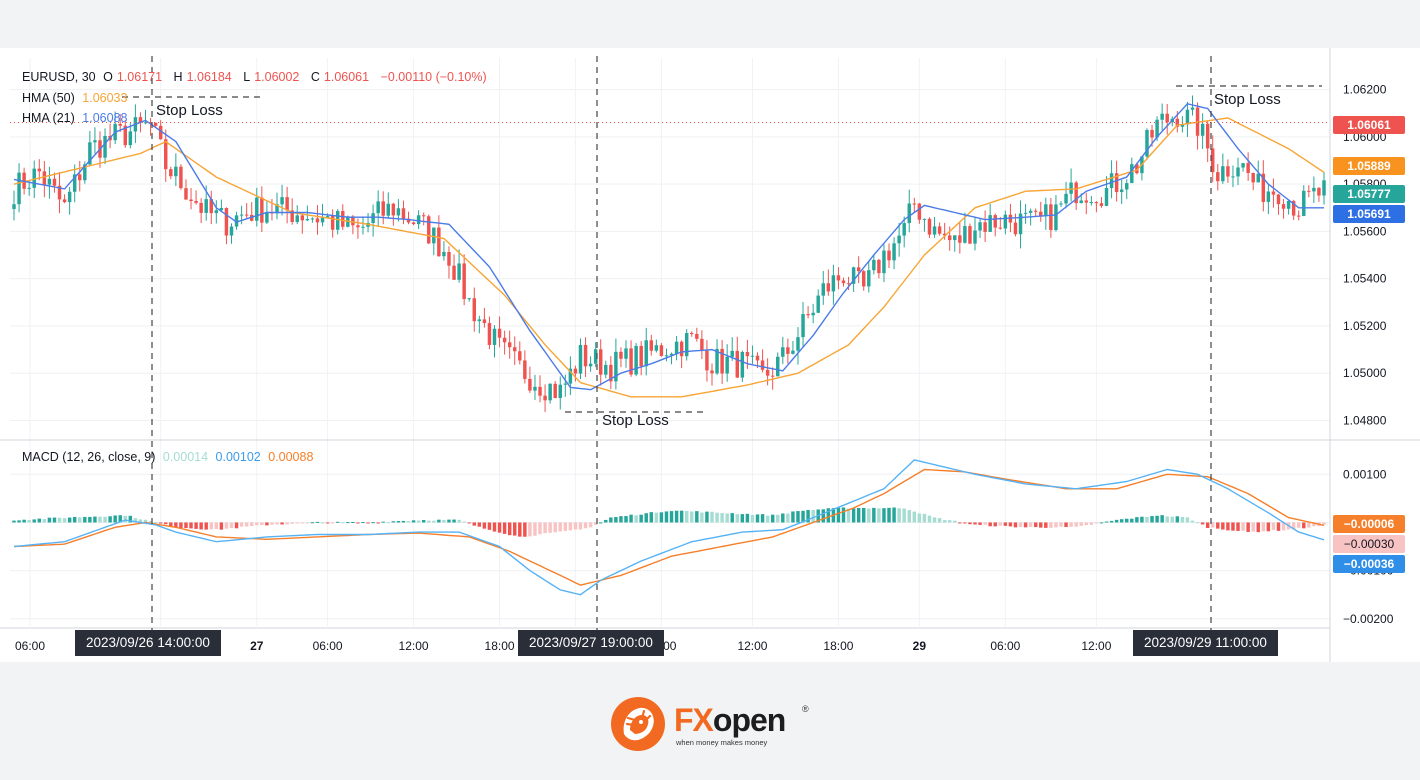 The width and height of the screenshot is (1420, 780). Describe the element at coordinates (749, 720) in the screenshot. I see `logo-brand-open: open` at that location.